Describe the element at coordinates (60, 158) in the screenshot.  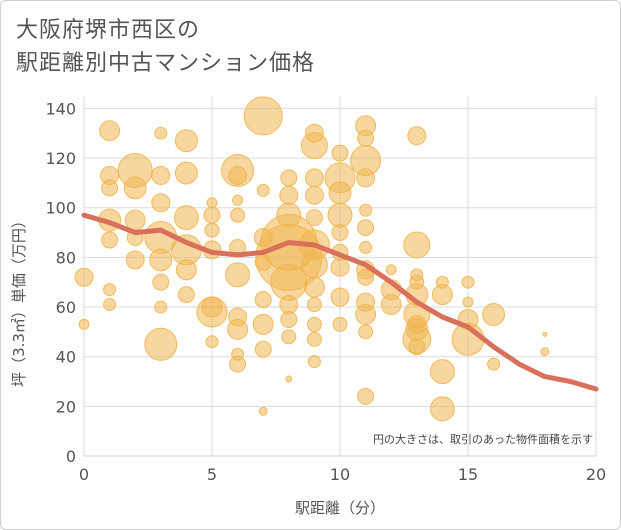
I see `y-tick-label: 120` at that location.